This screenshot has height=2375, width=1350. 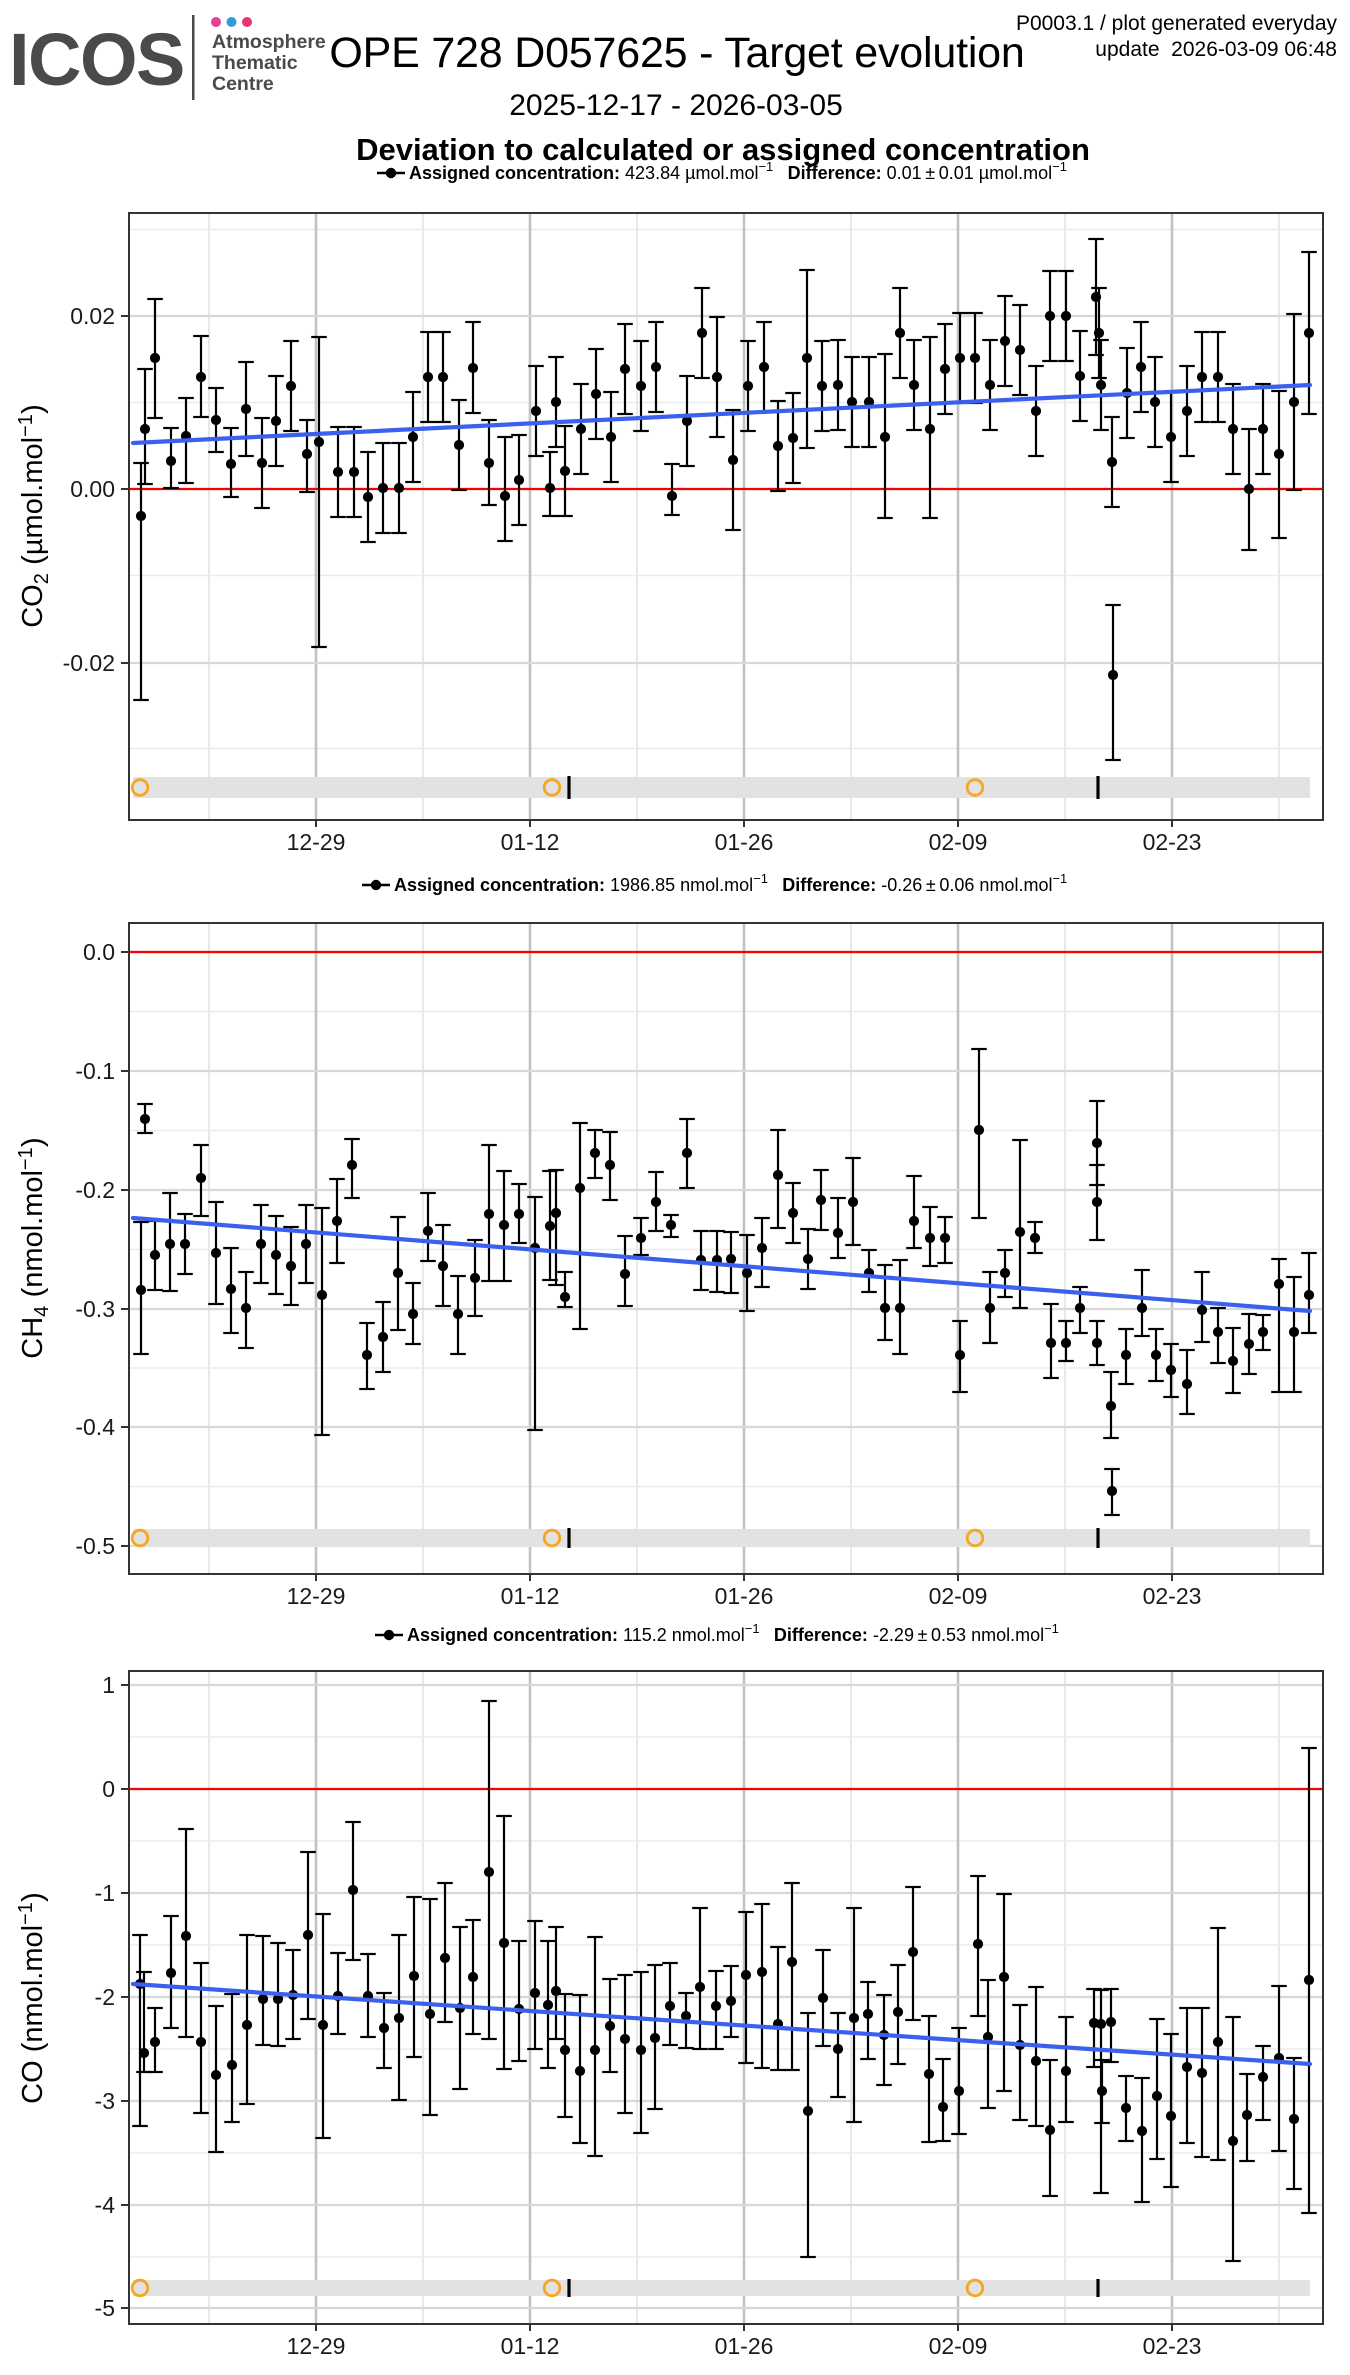 I want to click on svg-text: -2, so click(x=105, y=1997).